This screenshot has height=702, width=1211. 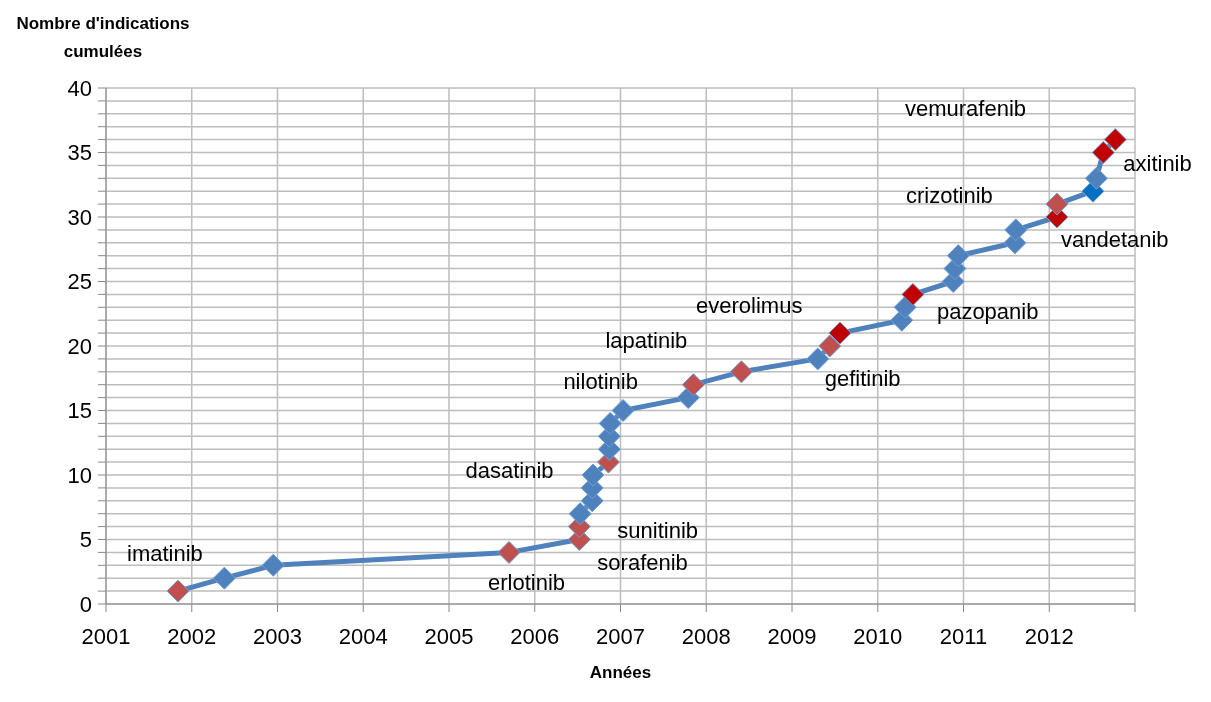 I want to click on y-tick-label: 10, so click(x=79, y=475).